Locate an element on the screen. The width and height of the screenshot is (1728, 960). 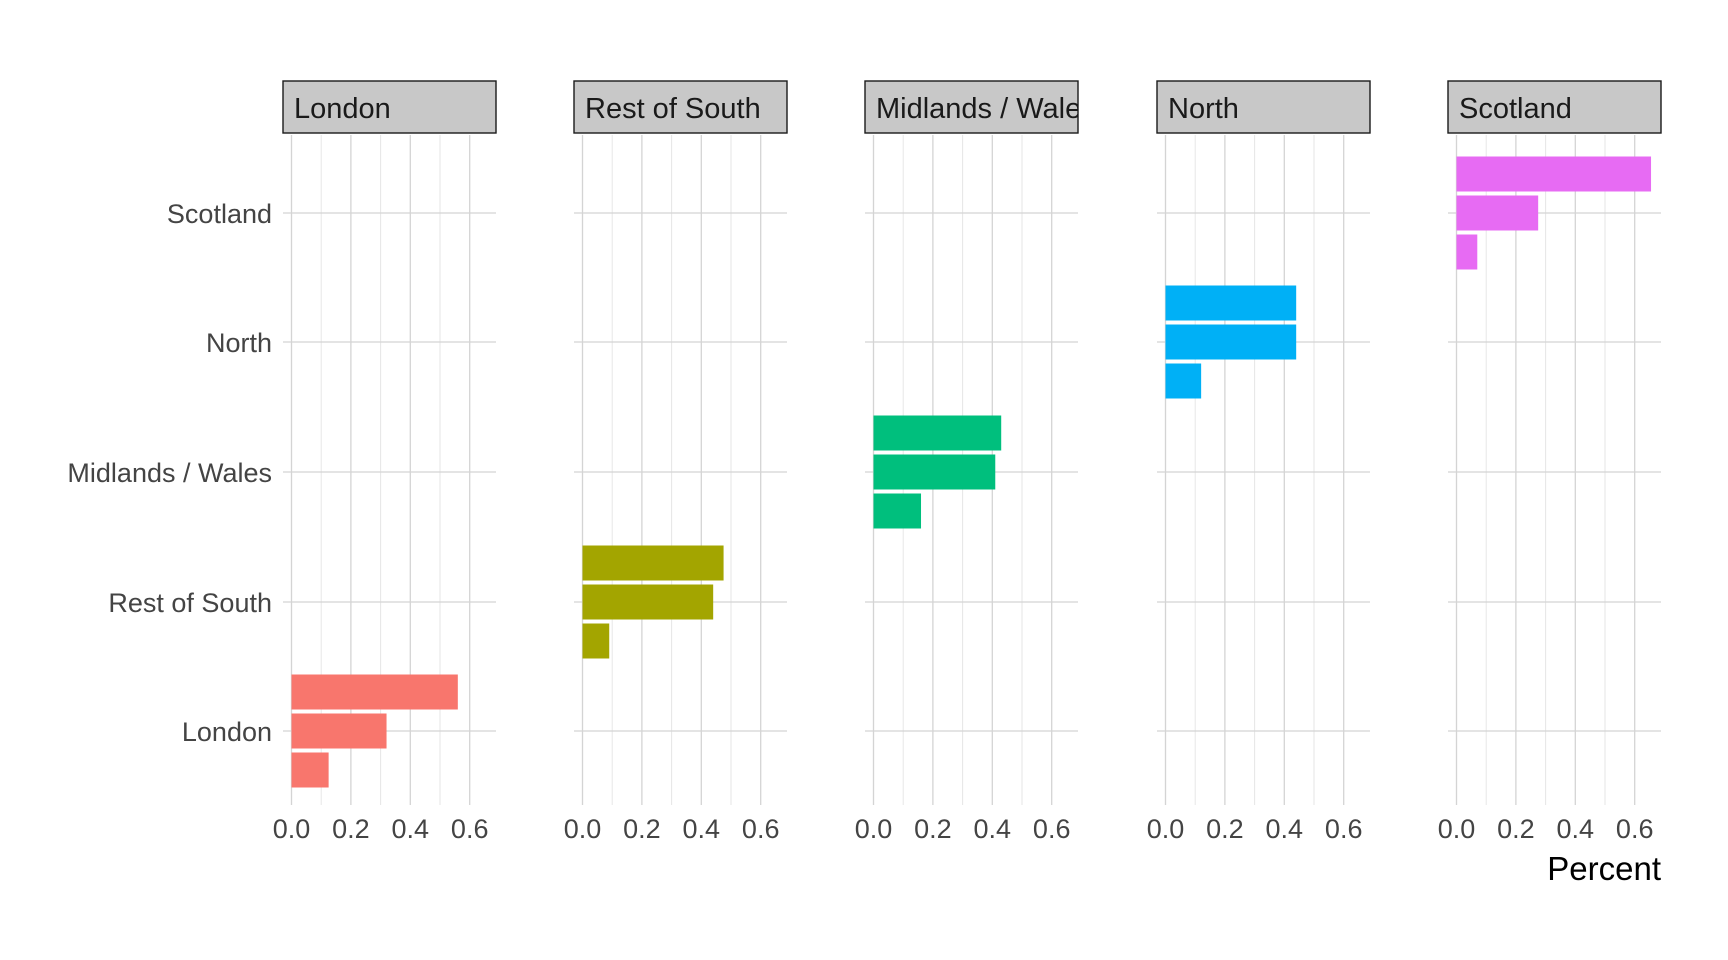
y-tick-label: Scotland is located at coordinates (219, 214).